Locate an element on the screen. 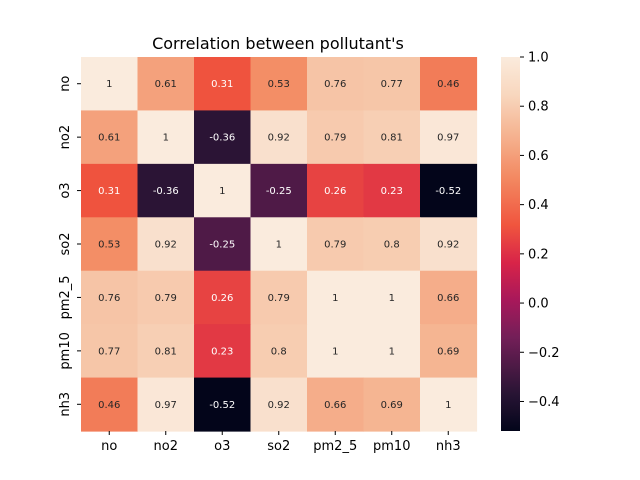 The image size is (640, 480). cell-value-label: -0.52 is located at coordinates (222, 405).